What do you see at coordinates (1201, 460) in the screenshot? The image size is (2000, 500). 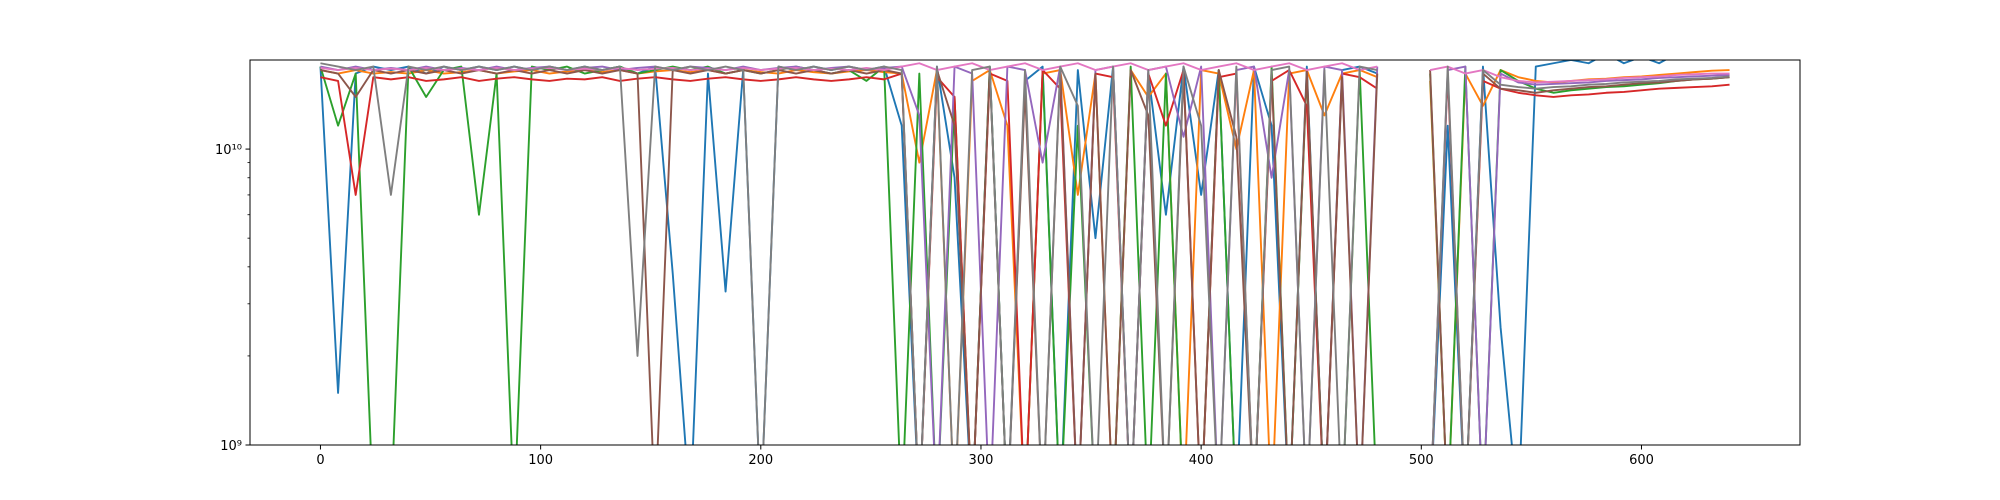 I see `x-tick-label: 400` at bounding box center [1201, 460].